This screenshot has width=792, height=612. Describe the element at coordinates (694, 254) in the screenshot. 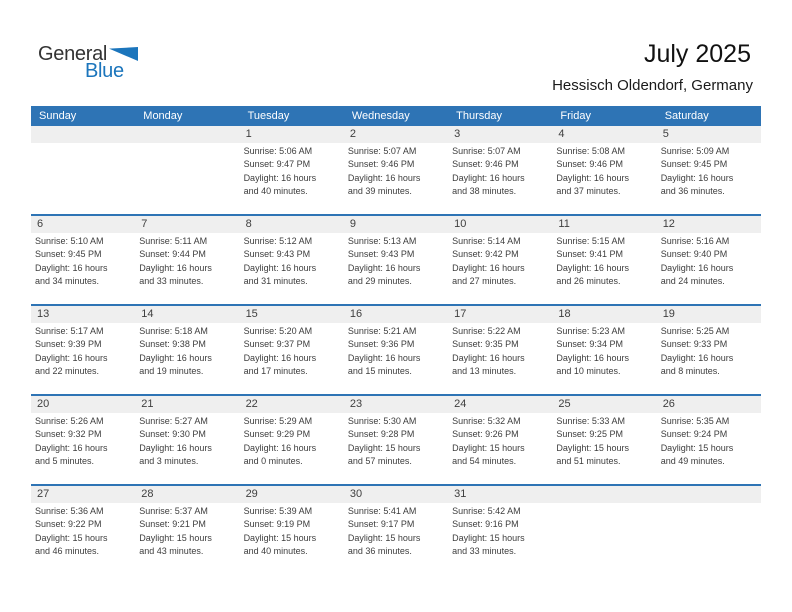

I see `sunset-text: Sunset: 9:40 PM` at that location.